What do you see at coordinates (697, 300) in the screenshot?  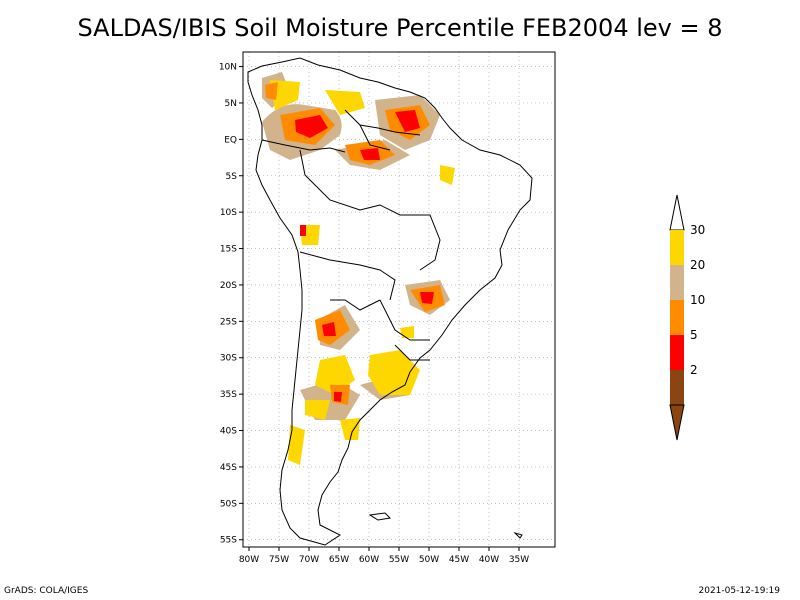 I see `legend-label: 10` at bounding box center [697, 300].